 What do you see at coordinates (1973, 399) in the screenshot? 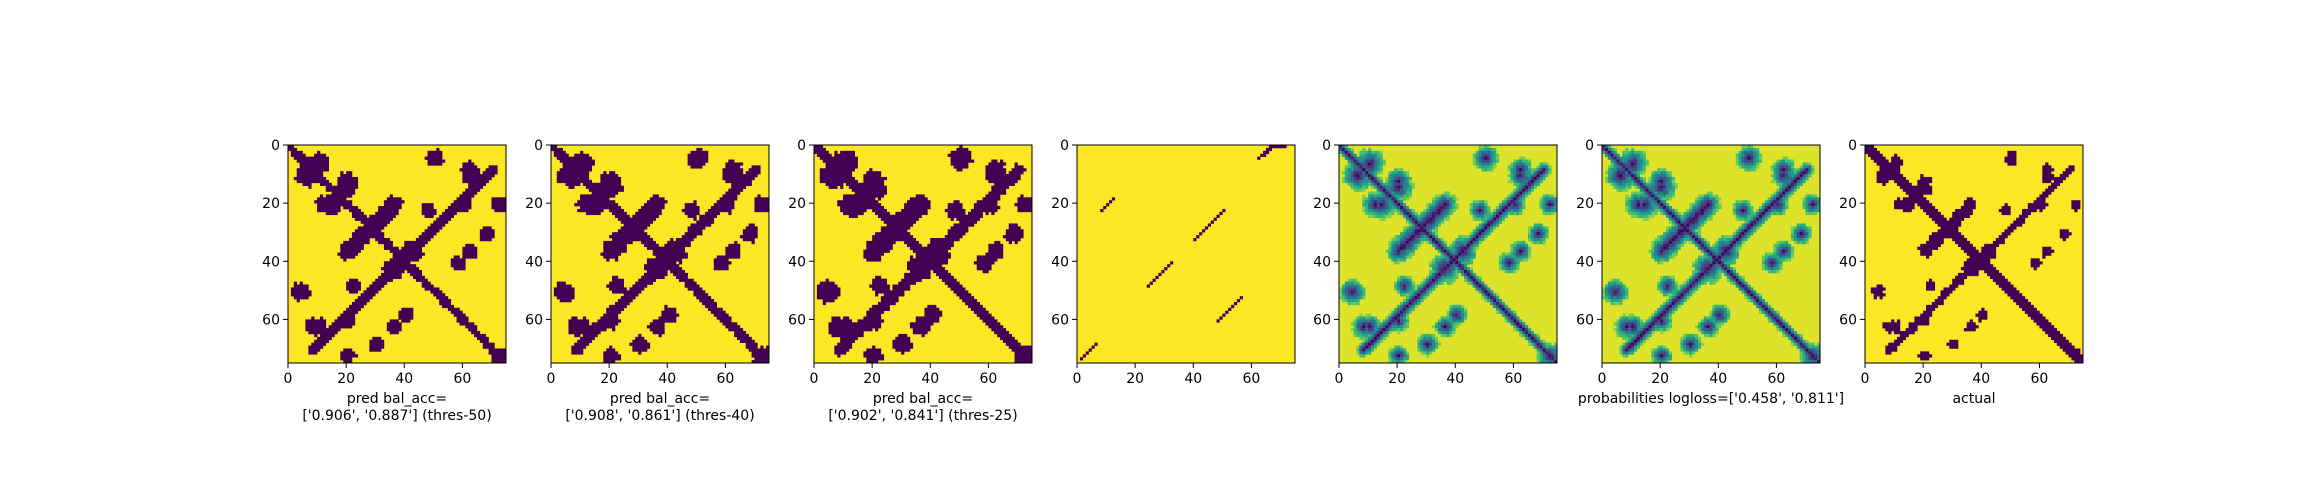
I see `x-axis-label: actual` at bounding box center [1973, 399].